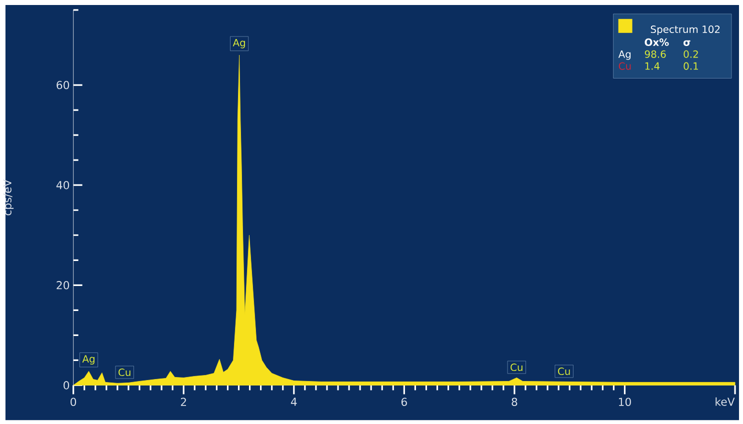 The width and height of the screenshot is (743, 424). I want to click on x-tick-label: 4, so click(293, 402).